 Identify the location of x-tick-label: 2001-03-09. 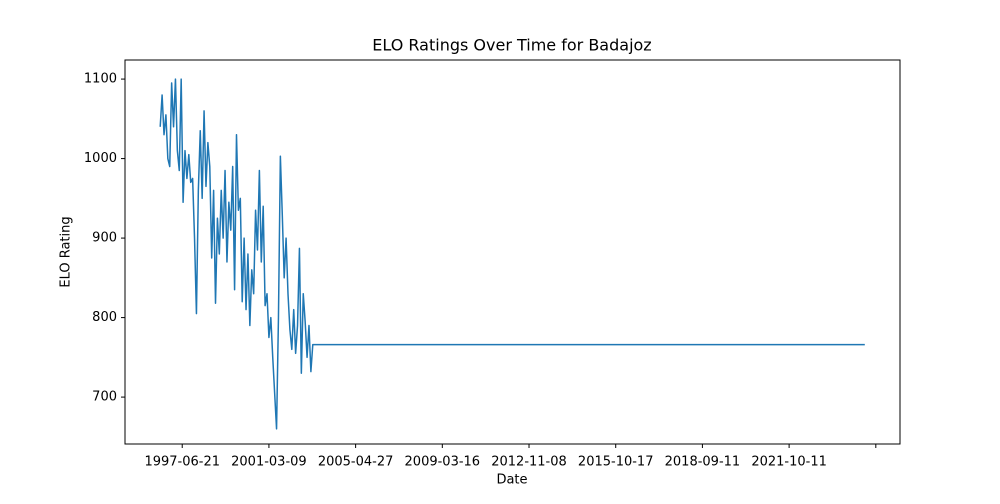
(269, 462).